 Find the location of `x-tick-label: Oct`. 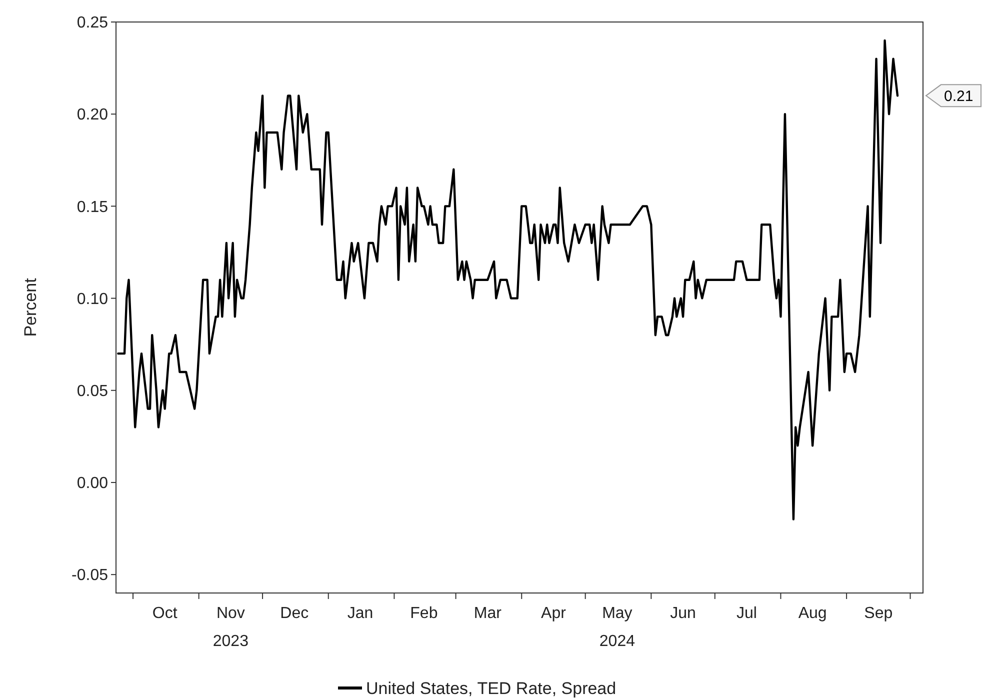

x-tick-label: Oct is located at coordinates (165, 613).